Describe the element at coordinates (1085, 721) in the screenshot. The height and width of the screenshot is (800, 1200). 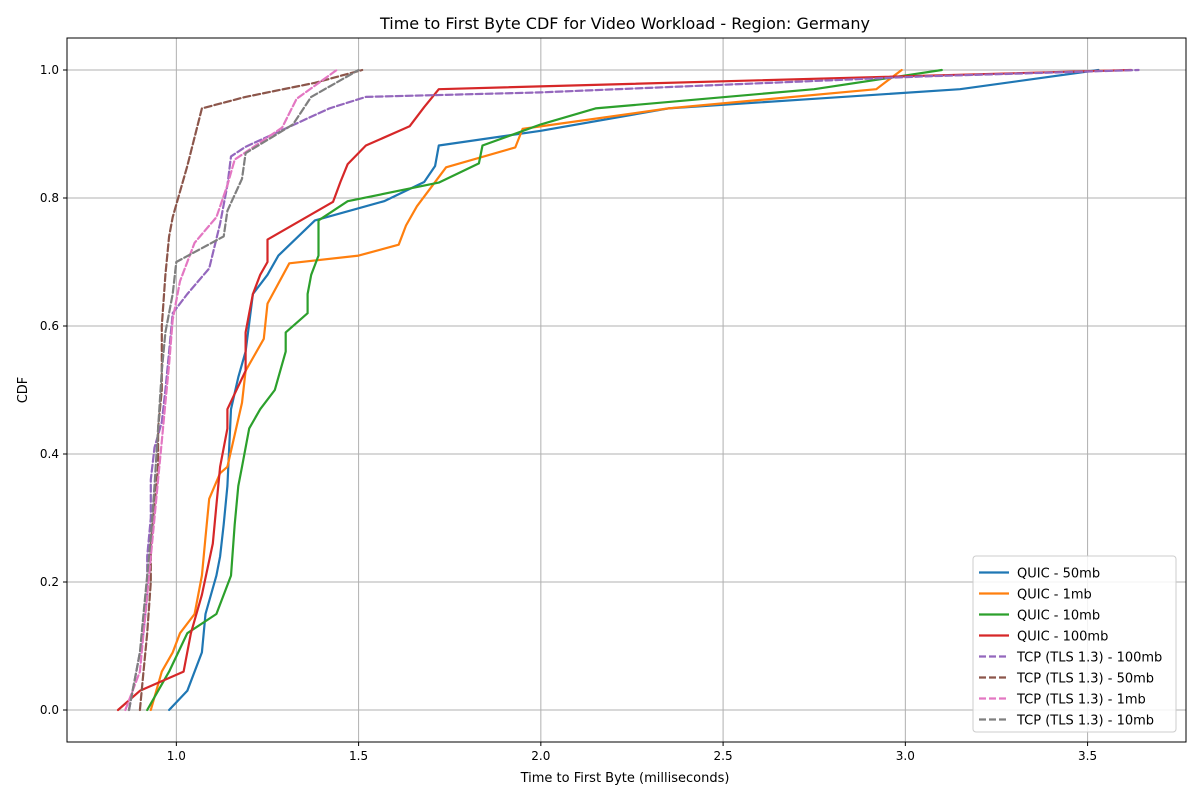
I see `legend-label: TCP (TLS 1.3) - 10mb` at that location.